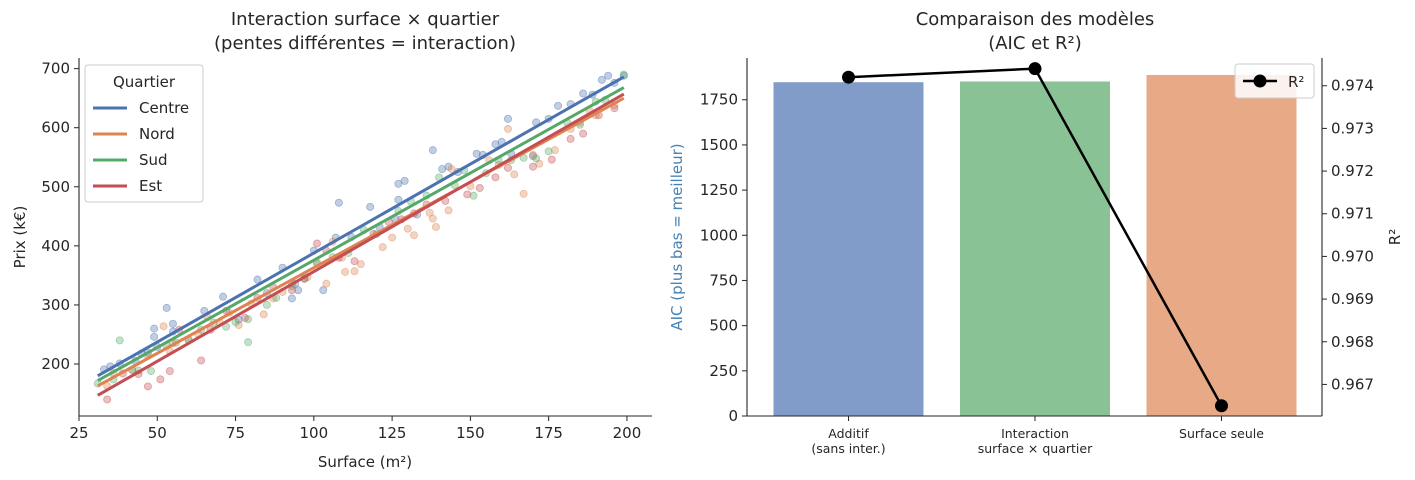 Image resolution: width=1415 pixels, height=480 pixels. What do you see at coordinates (20, 237) in the screenshot?
I see `scatter-y-label: Prix (k€)` at bounding box center [20, 237].